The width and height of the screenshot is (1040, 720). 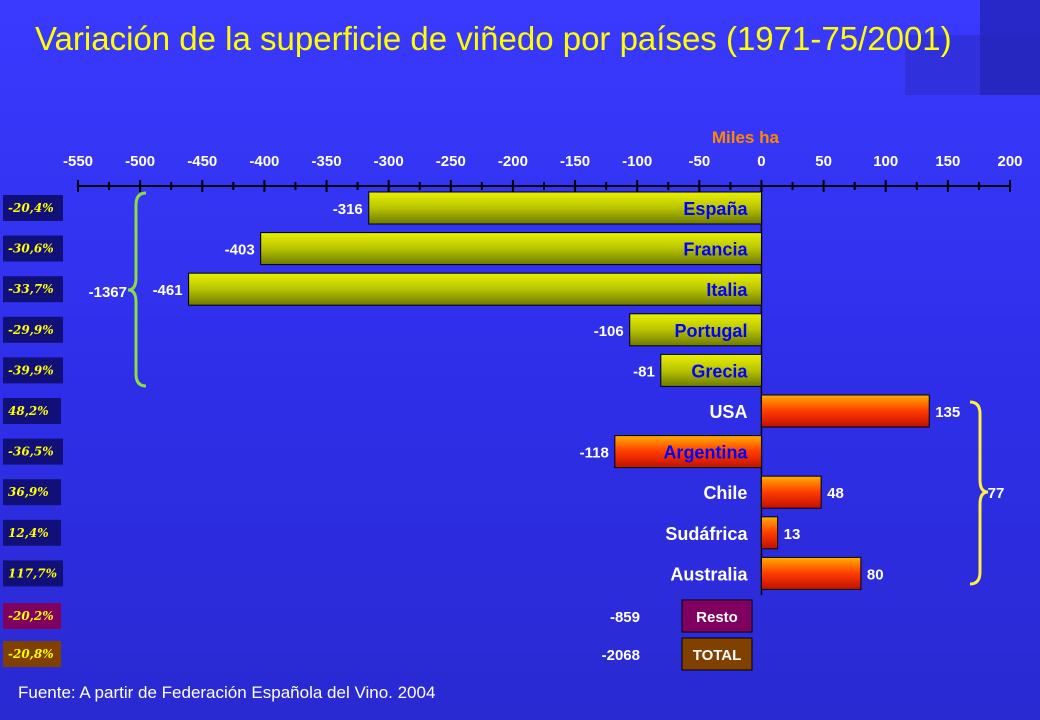 What do you see at coordinates (996, 493) in the screenshot?
I see `group-total-world: 77` at bounding box center [996, 493].